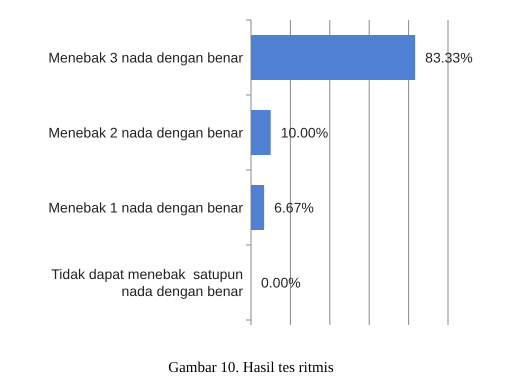 Image resolution: width=522 pixels, height=388 pixels. What do you see at coordinates (146, 207) in the screenshot?
I see `y-tick-label: Menebak 1 nada dengan benar` at bounding box center [146, 207].